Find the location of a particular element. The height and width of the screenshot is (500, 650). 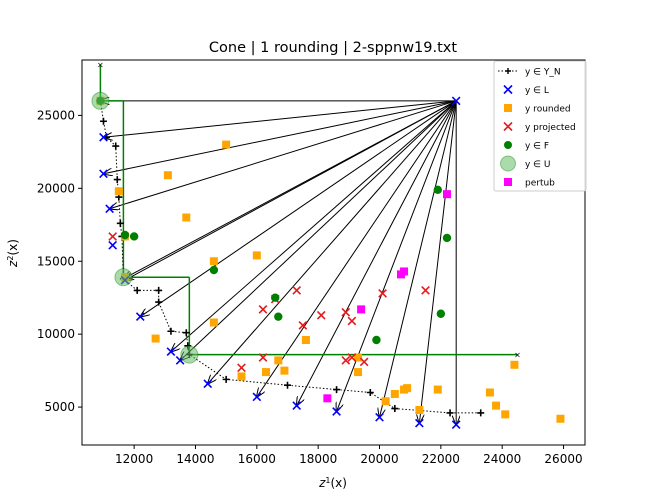

x-tick-label: 12000 is located at coordinates (134, 459).